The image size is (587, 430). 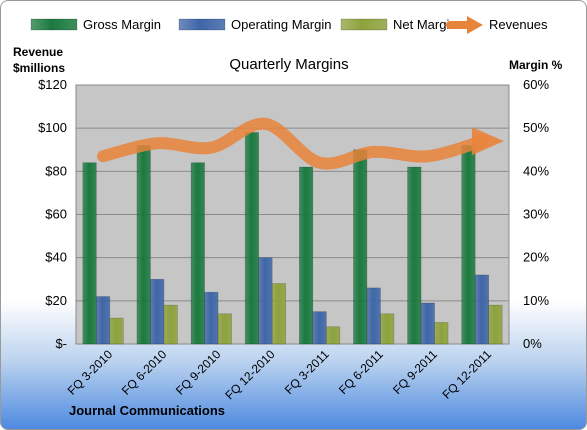 What do you see at coordinates (281, 24) in the screenshot?
I see `legend-label: Operating Margin` at bounding box center [281, 24].